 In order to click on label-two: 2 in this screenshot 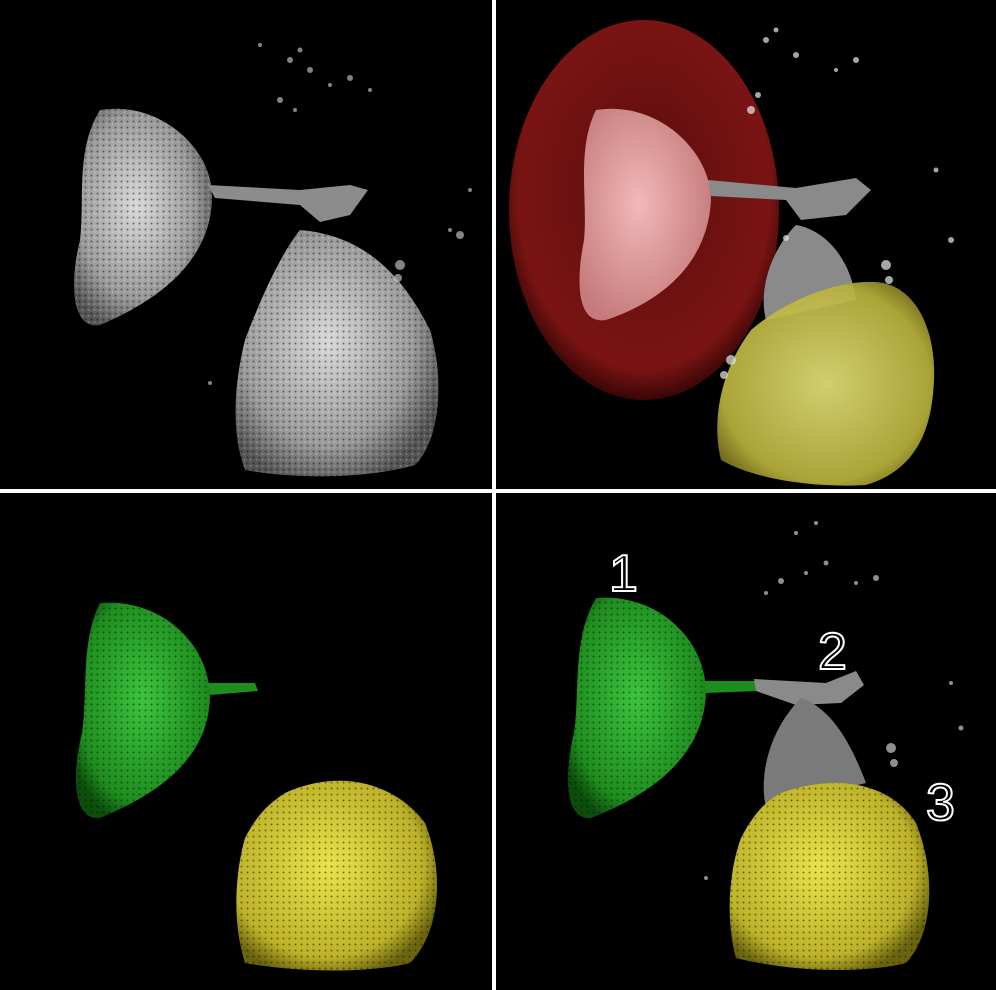, I will do `click(832, 652)`.